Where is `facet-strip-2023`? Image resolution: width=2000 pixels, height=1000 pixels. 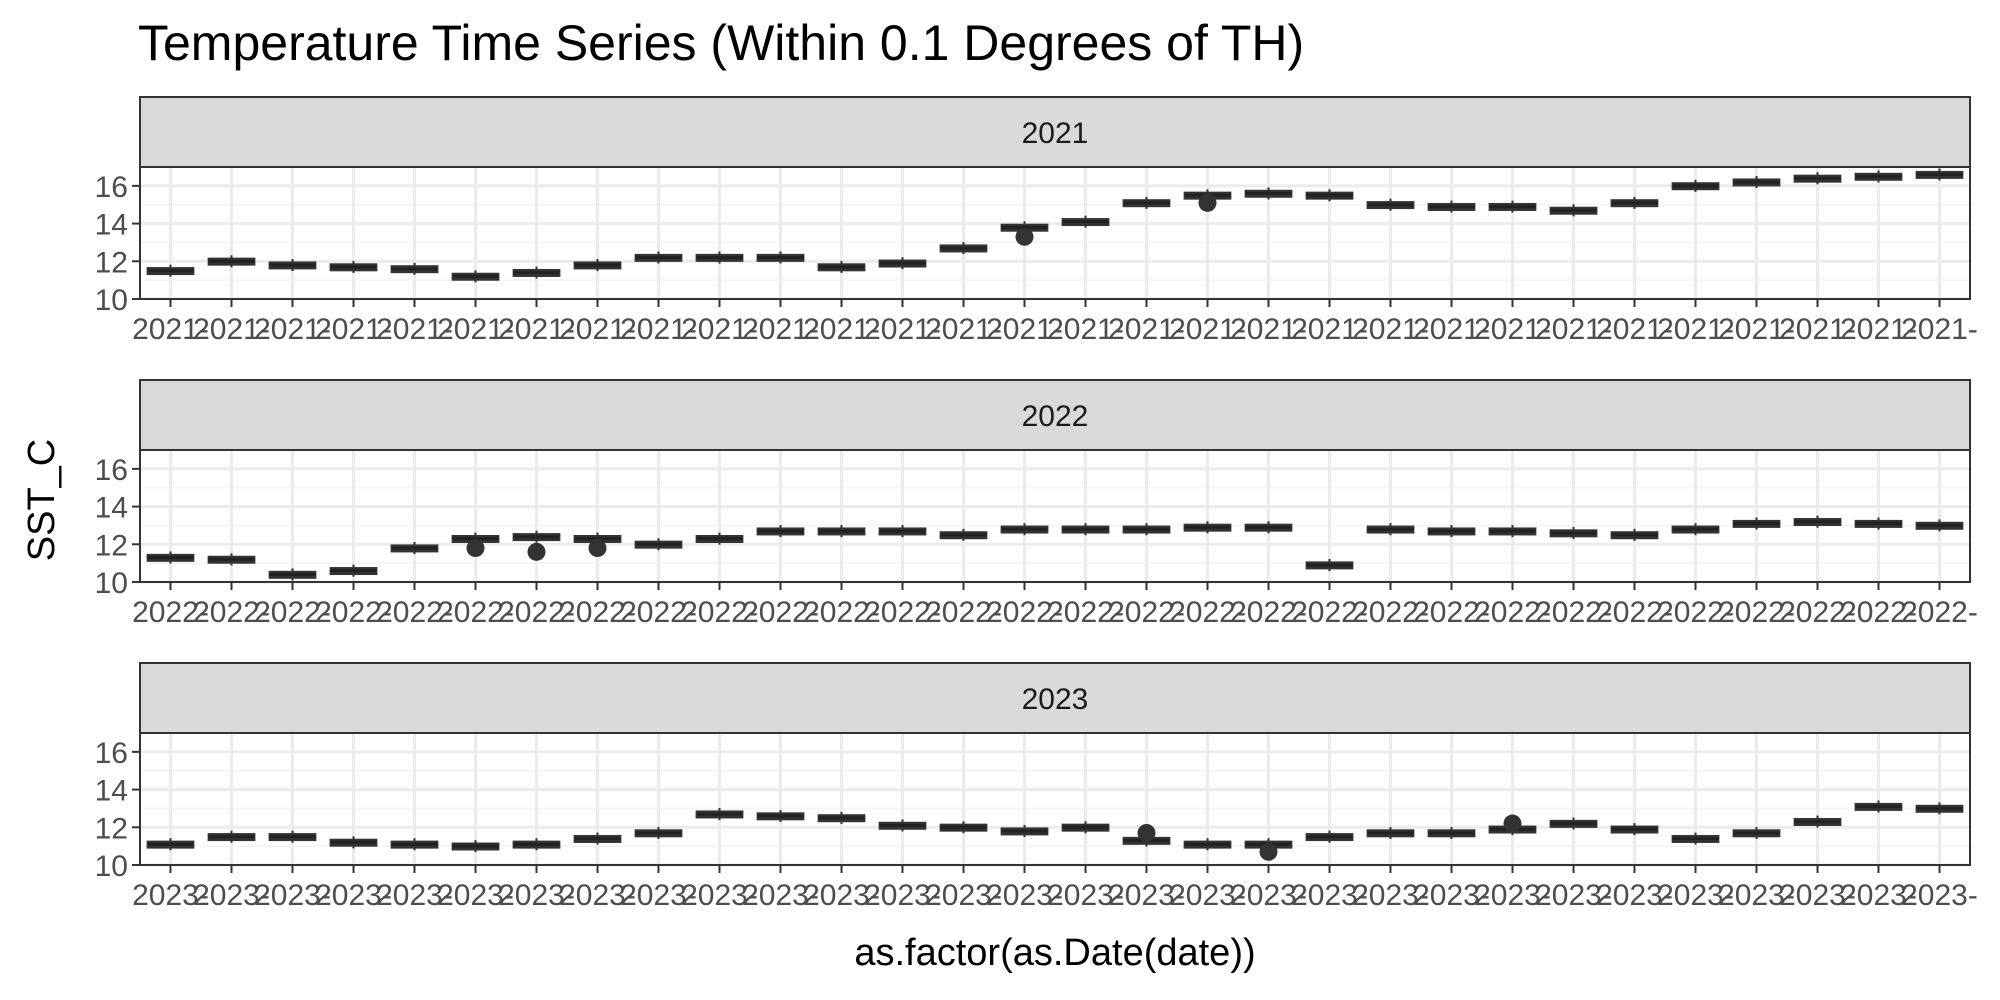
facet-strip-2023 is located at coordinates (1055, 698).